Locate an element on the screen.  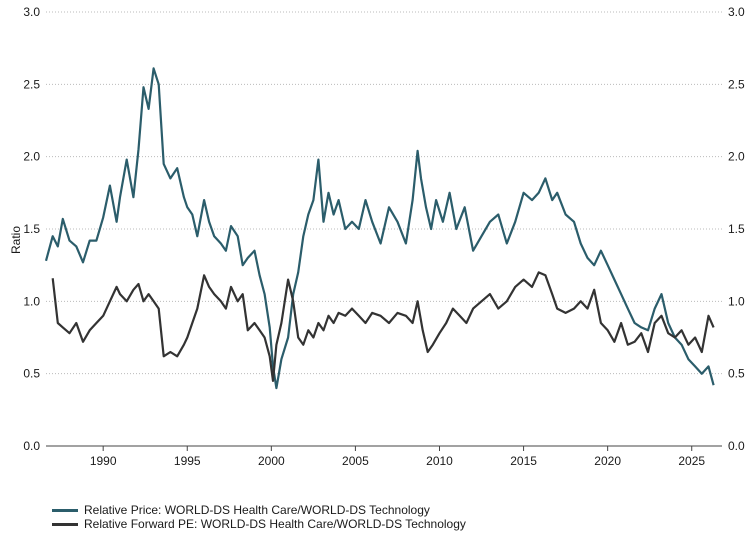
x-tick-2000: 2000 is located at coordinates (271, 461).